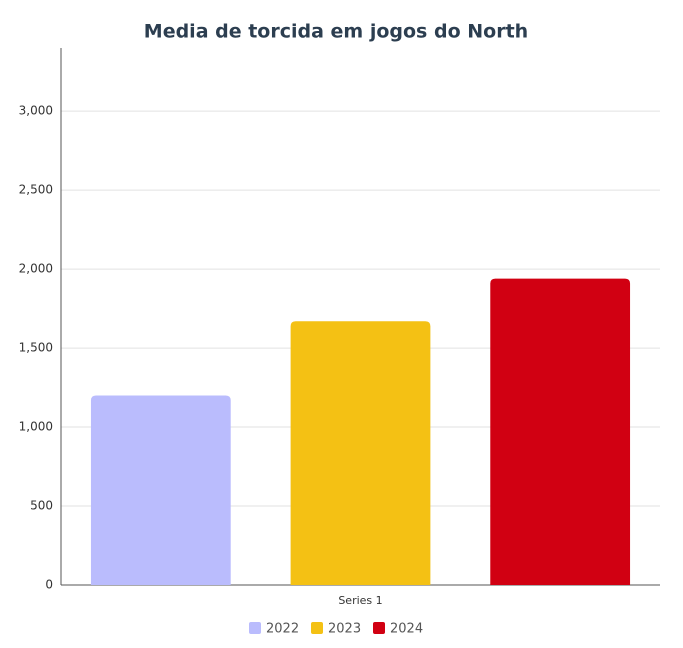 The height and width of the screenshot is (648, 683). Describe the element at coordinates (344, 629) in the screenshot. I see `legend-label: 2023` at that location.